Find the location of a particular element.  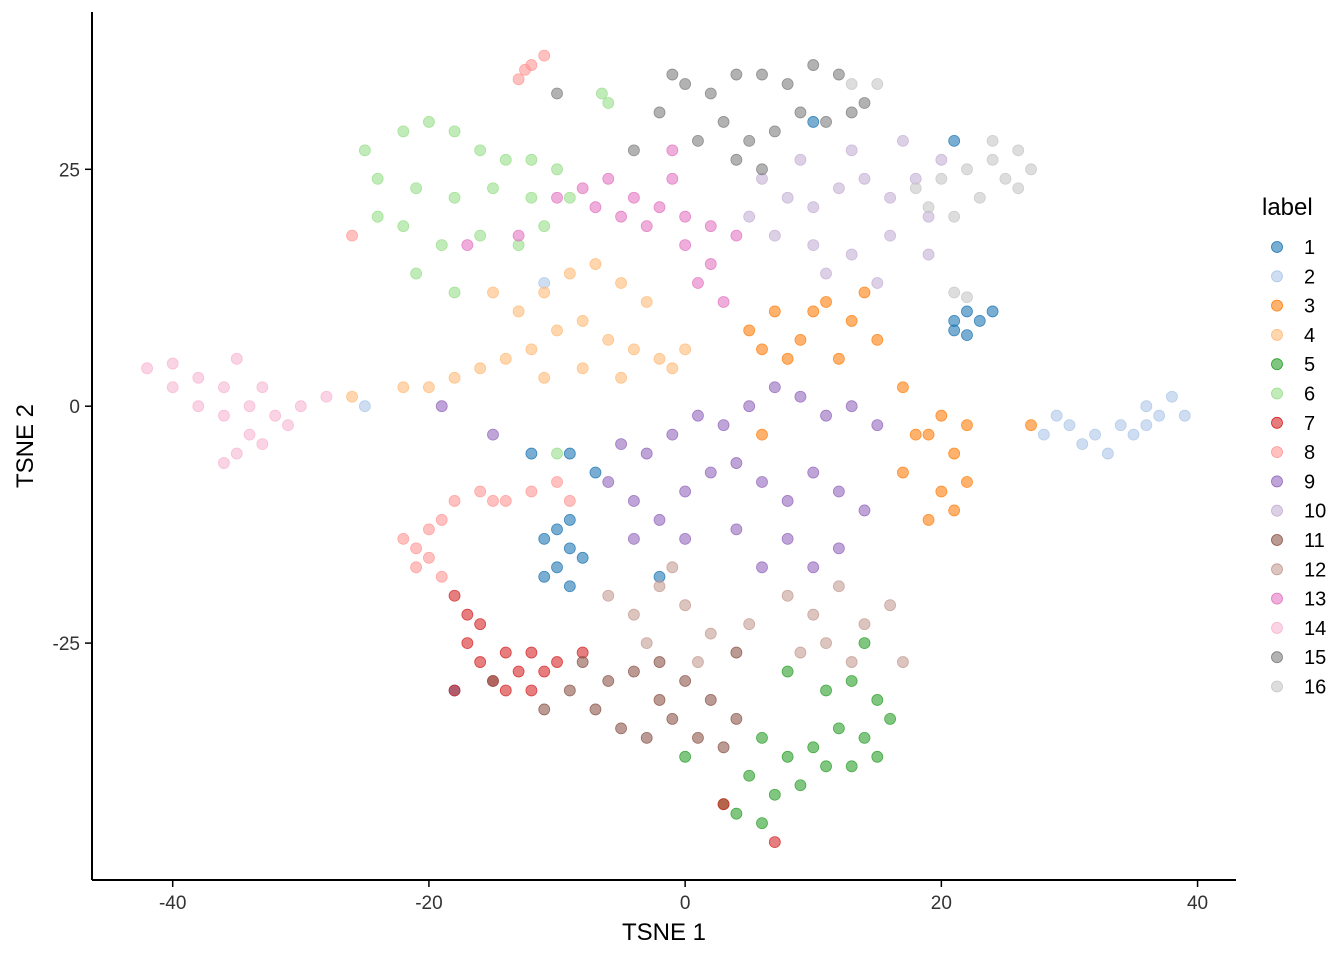

legend-label: 11 is located at coordinates (1314, 541).